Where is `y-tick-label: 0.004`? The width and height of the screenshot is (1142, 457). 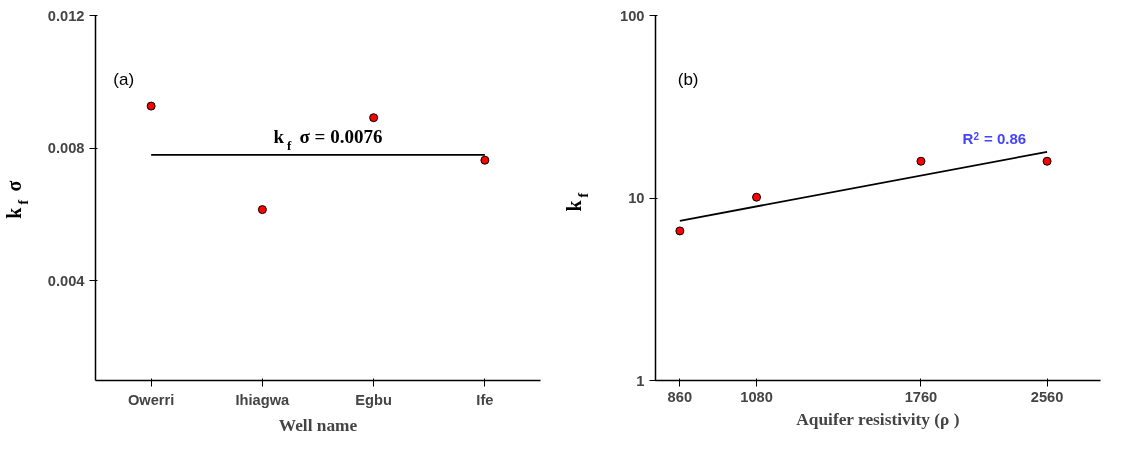 y-tick-label: 0.004 is located at coordinates (66, 280).